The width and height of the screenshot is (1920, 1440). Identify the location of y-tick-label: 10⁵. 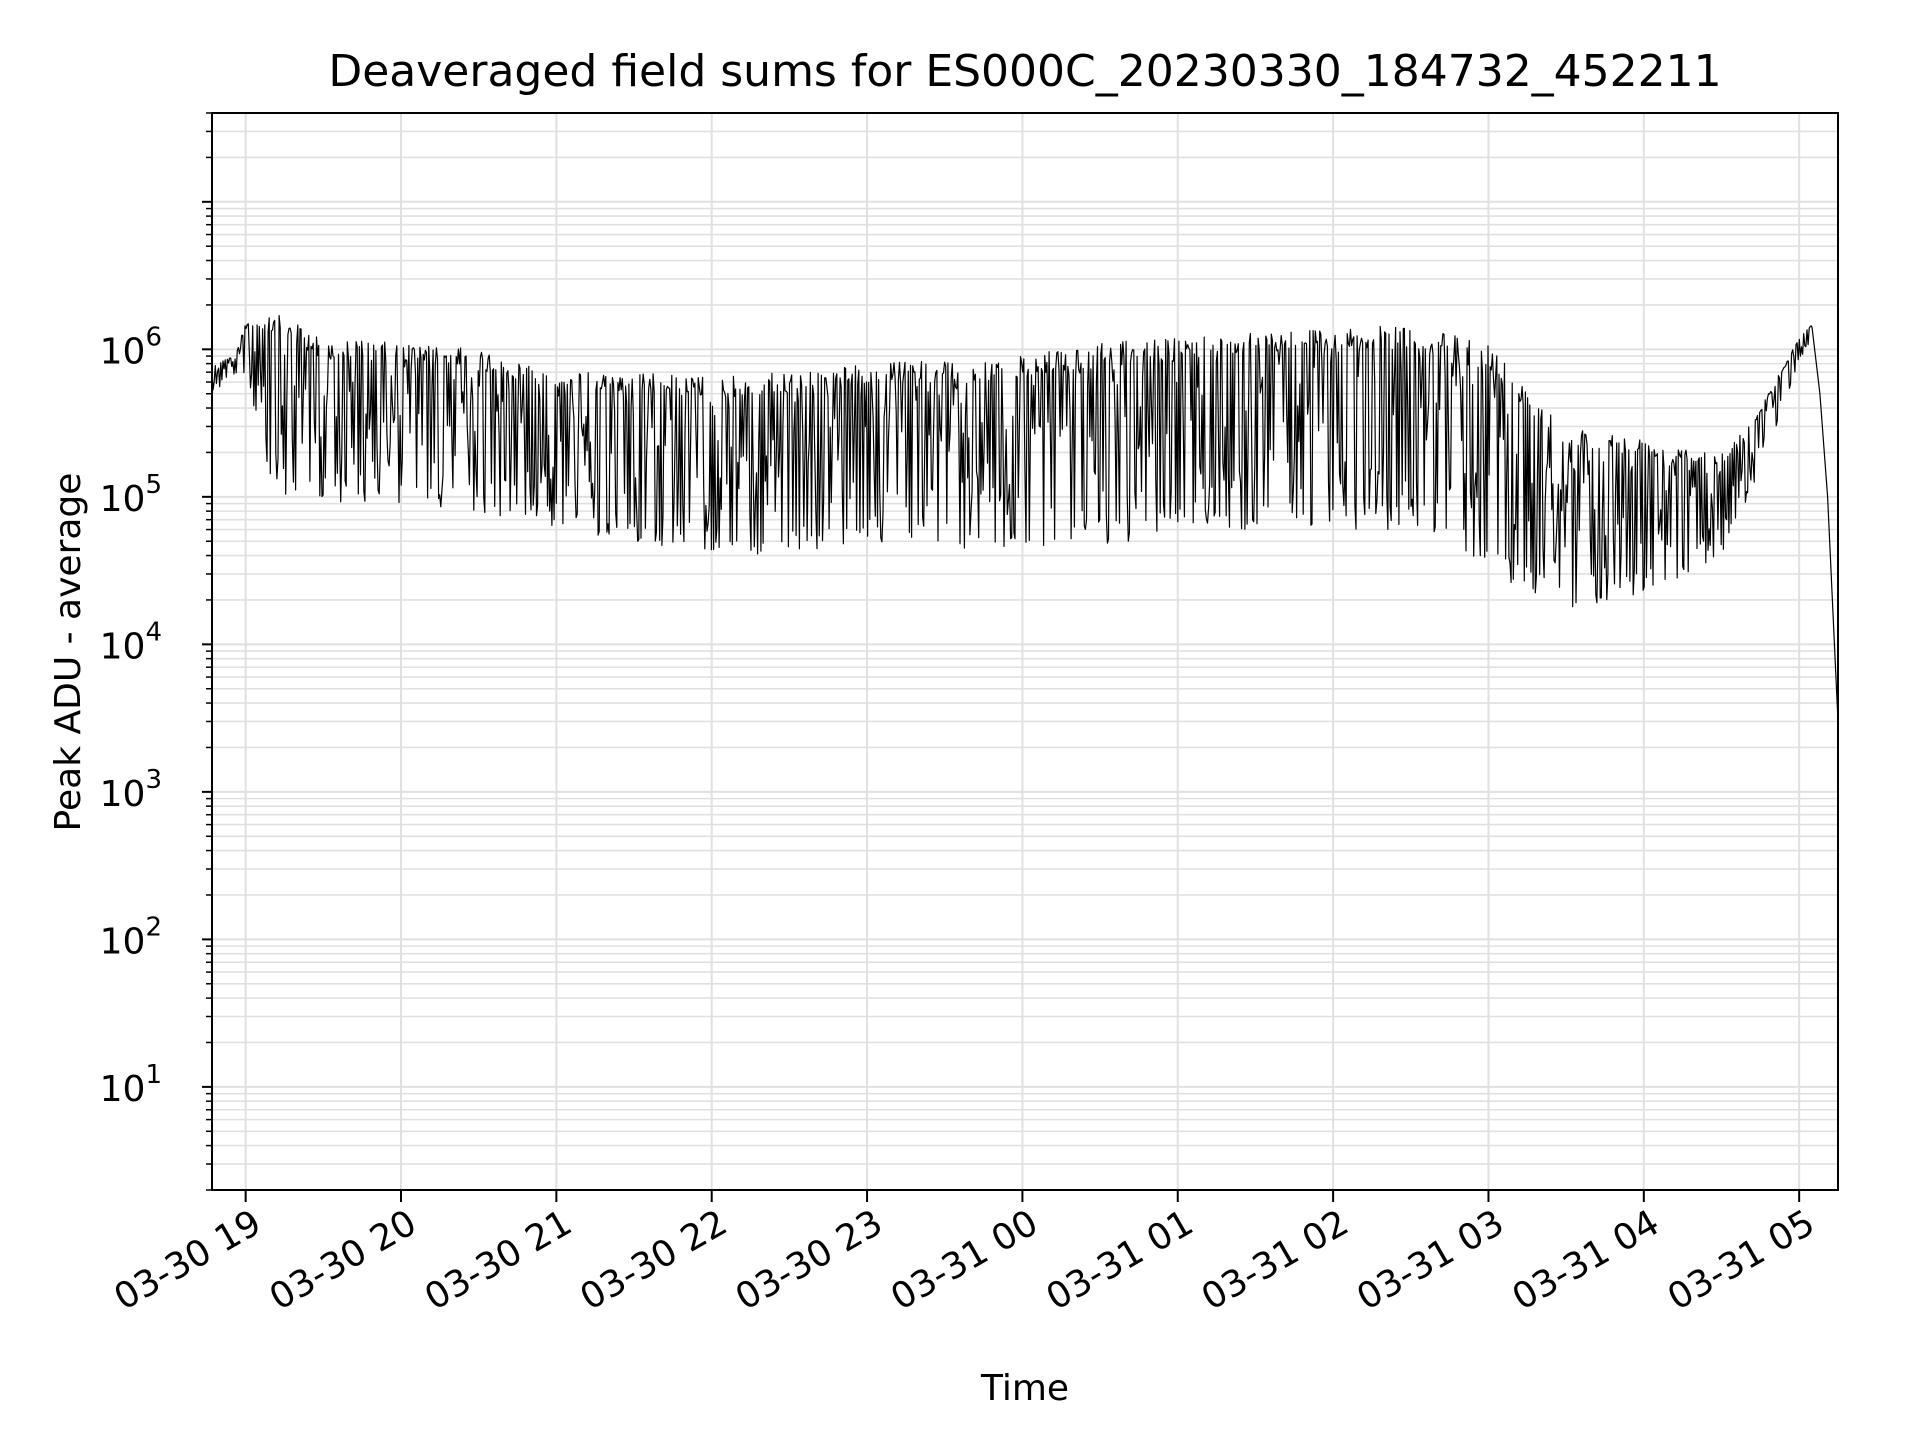
(131, 495).